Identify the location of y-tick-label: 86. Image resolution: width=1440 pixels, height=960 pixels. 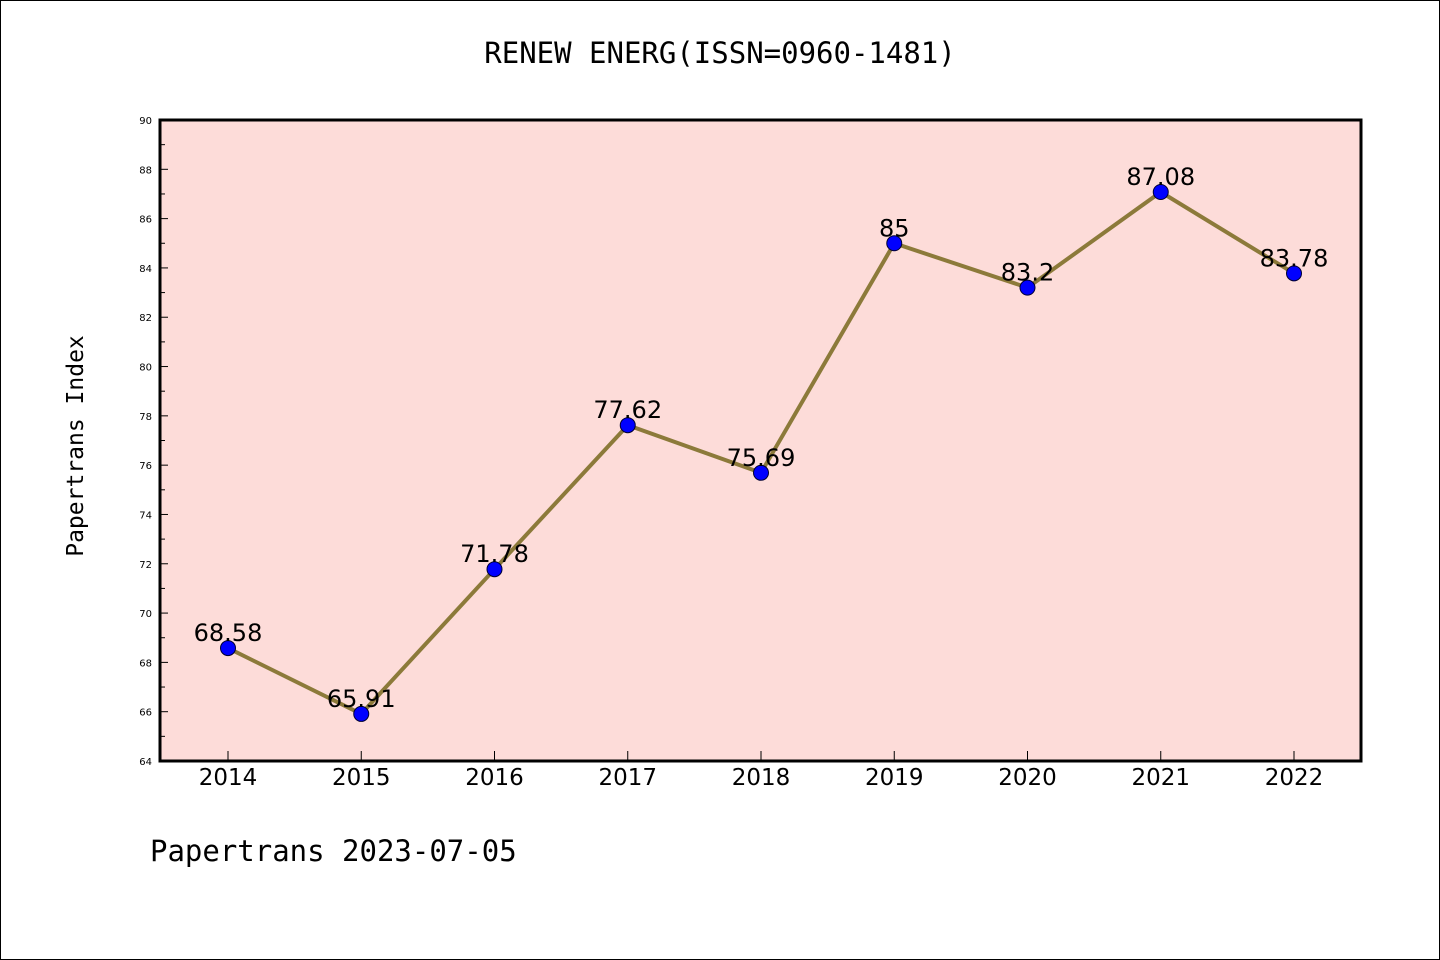
(145, 220).